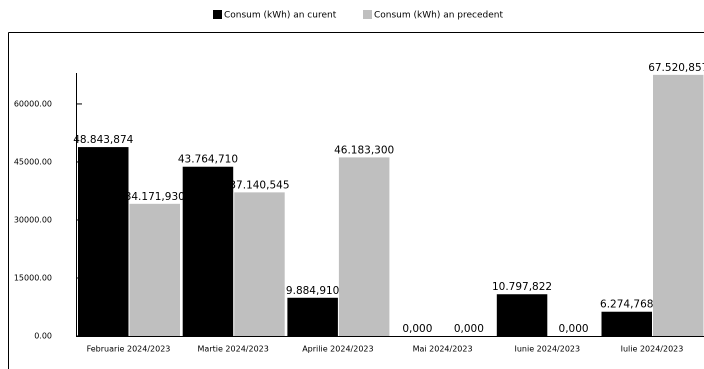 Image resolution: width=704 pixels, height=369 pixels. I want to click on y-tick-label: 15000.00, so click(33, 277).